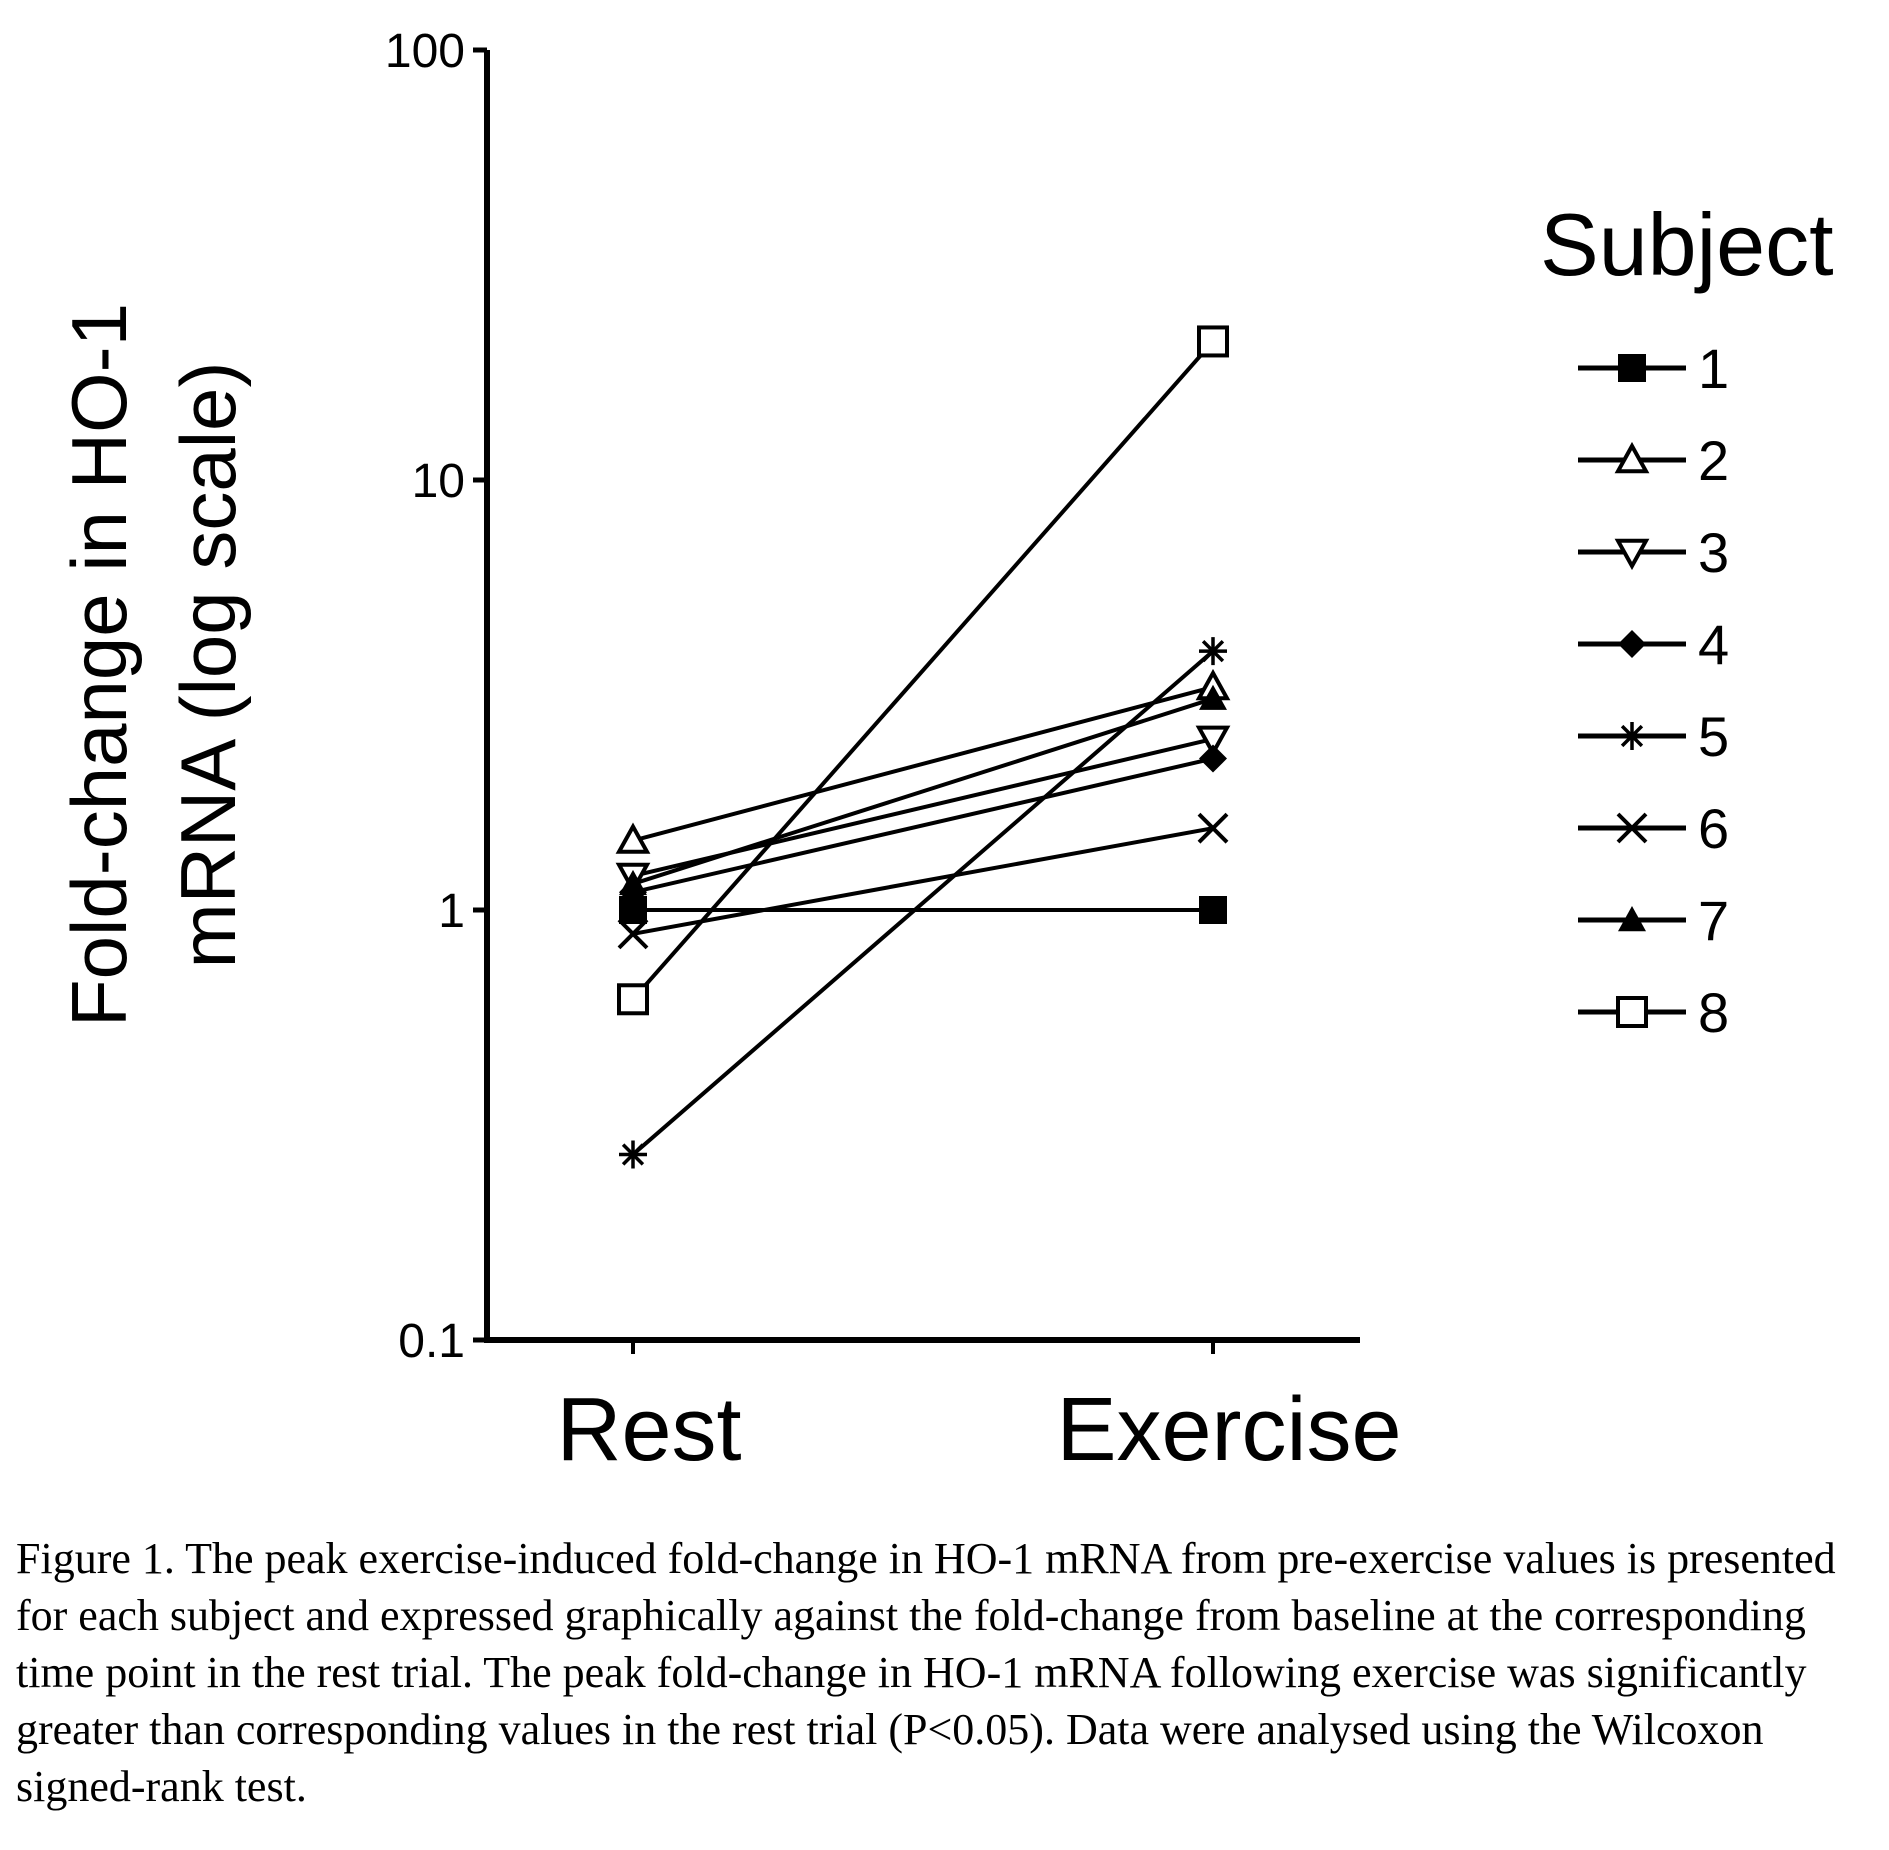 The image size is (1889, 1850). Describe the element at coordinates (1653, 736) in the screenshot. I see `legend-item: 5` at that location.